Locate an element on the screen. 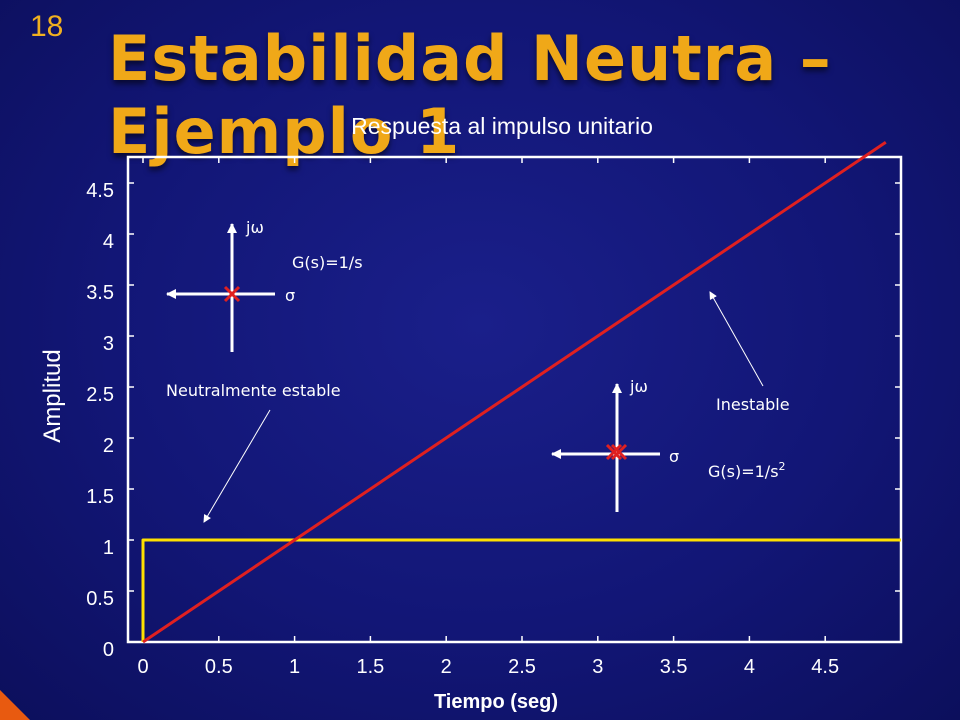 The image size is (960, 720). transfer-function-2: G(s)=1/s2 is located at coordinates (747, 470).